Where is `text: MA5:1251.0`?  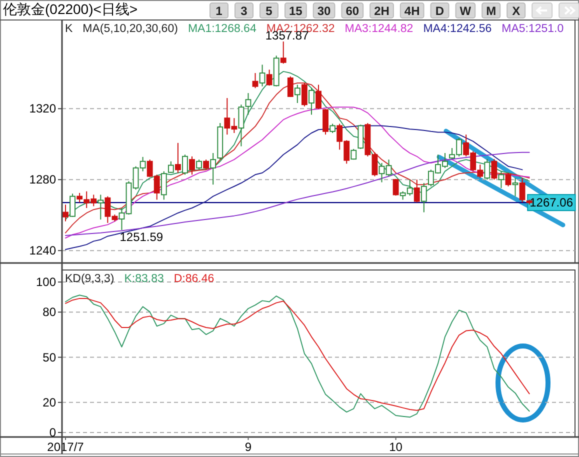
text: MA5:1251.0 is located at coordinates (533, 29).